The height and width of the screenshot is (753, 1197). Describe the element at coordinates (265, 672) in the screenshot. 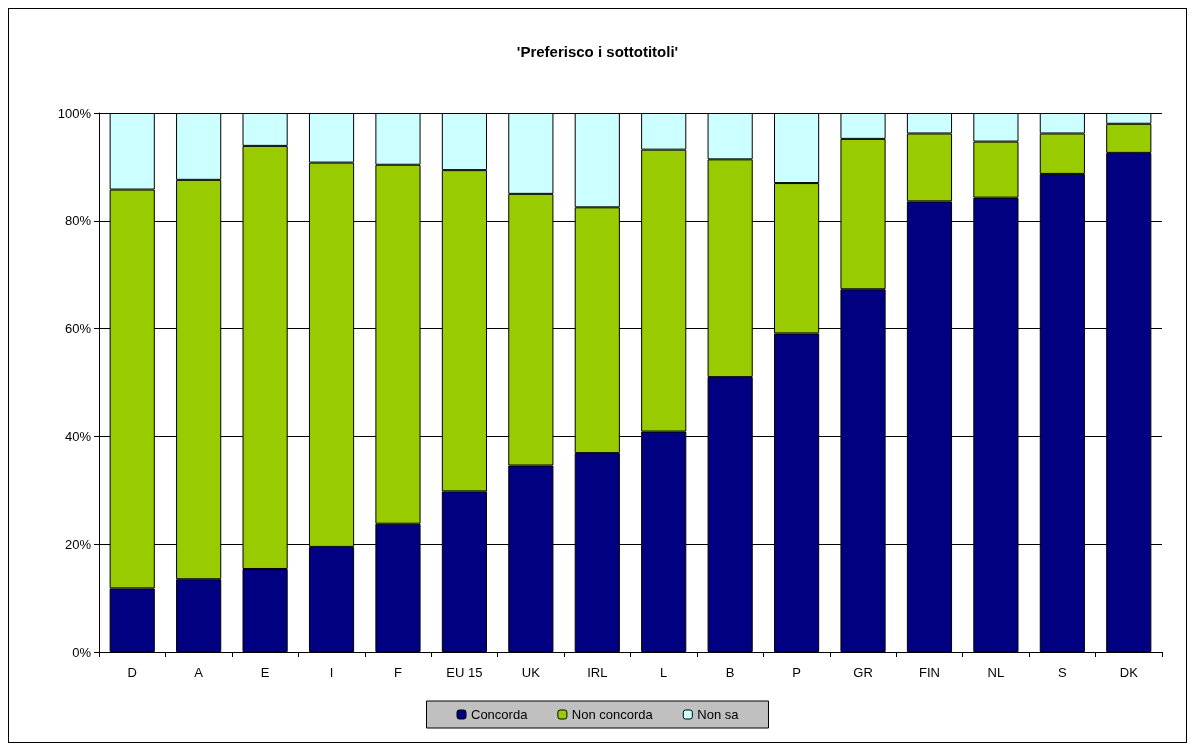

I see `x-tick-label: E` at that location.